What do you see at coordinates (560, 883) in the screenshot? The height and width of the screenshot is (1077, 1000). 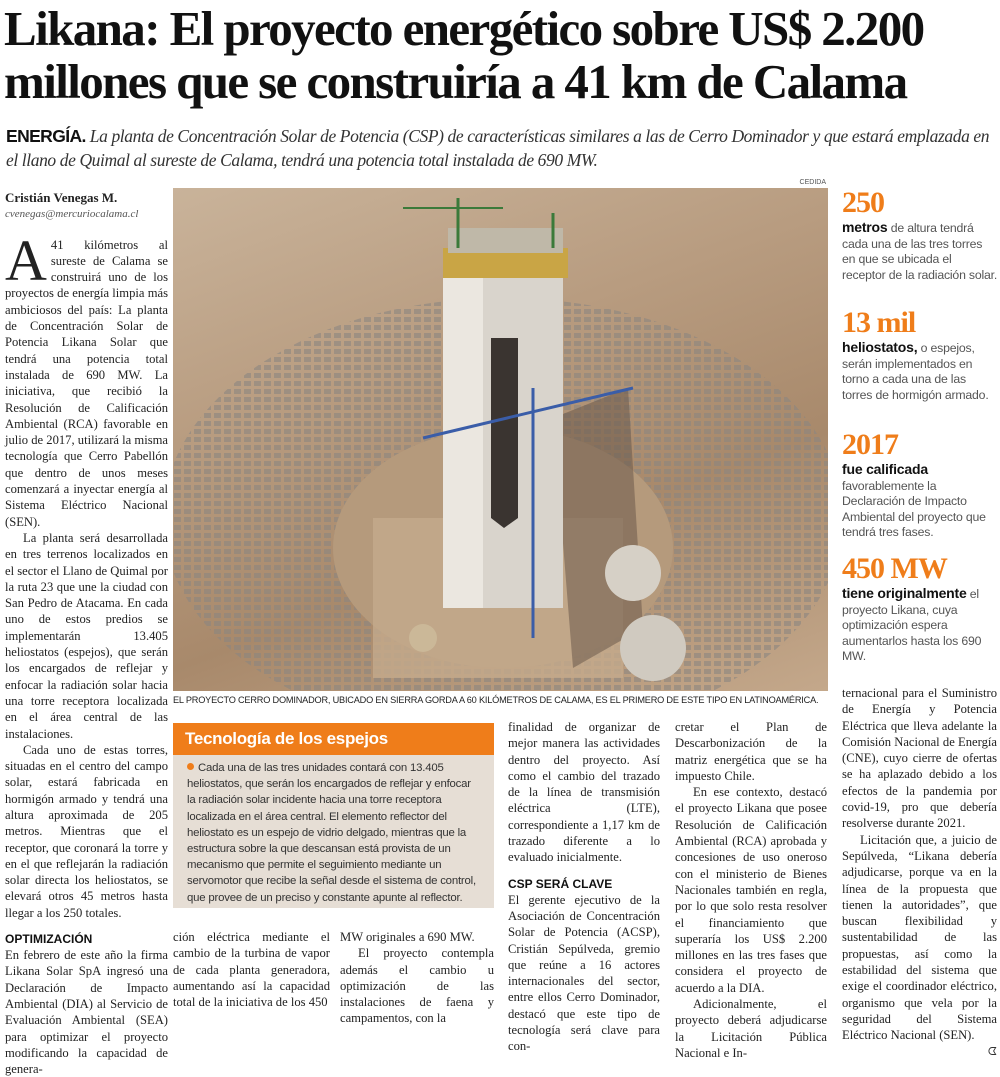 I see `subheading-csp: CSP SERÁ CLAVE` at bounding box center [560, 883].